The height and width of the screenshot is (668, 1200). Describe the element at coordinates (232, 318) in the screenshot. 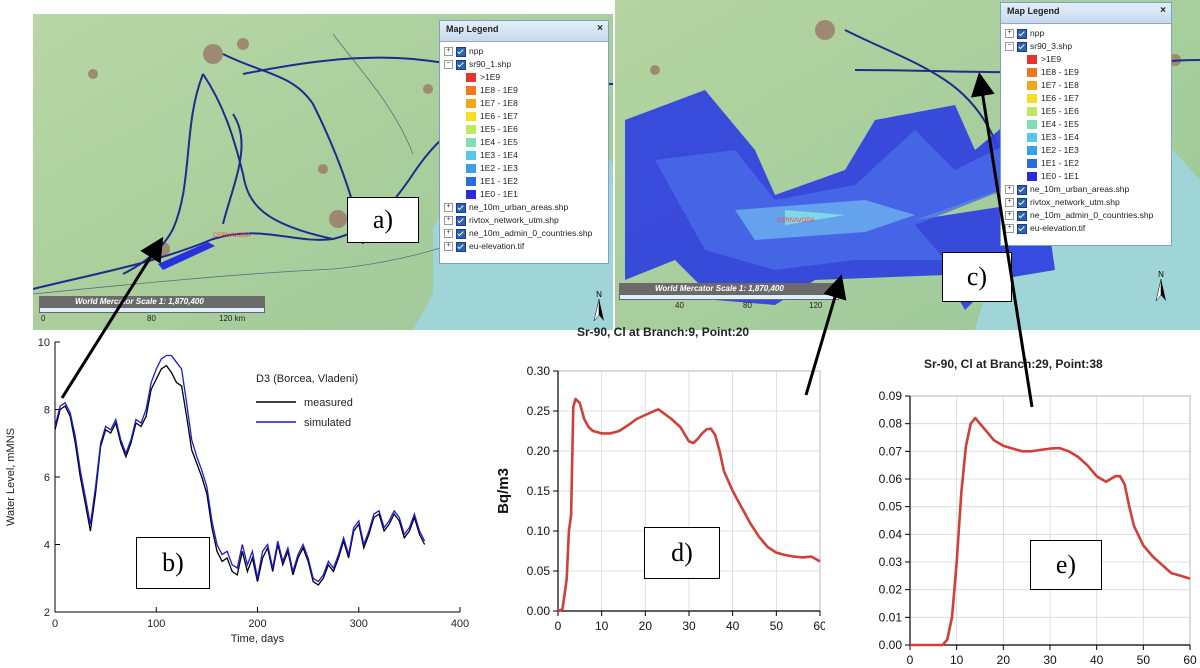

I see `scale-tick: 120 km` at that location.